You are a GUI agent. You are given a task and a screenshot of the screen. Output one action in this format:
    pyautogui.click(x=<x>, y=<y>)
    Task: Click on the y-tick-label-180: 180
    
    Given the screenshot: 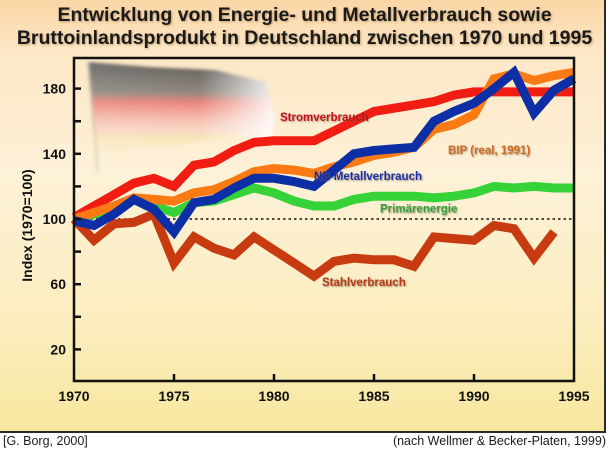 What is the action you would take?
    pyautogui.click(x=55, y=89)
    